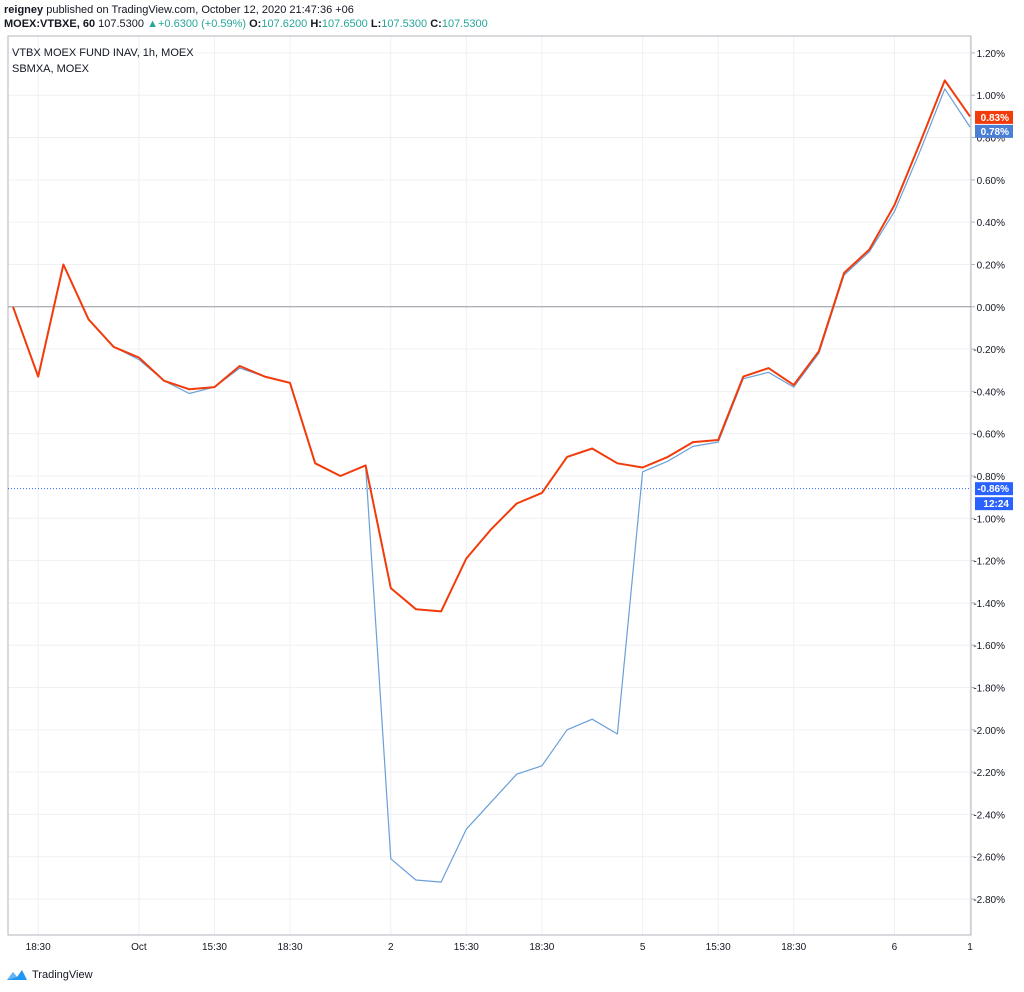 Image resolution: width=1024 pixels, height=992 pixels. Describe the element at coordinates (991, 181) in the screenshot. I see `y-tick-label: 0.60%` at that location.